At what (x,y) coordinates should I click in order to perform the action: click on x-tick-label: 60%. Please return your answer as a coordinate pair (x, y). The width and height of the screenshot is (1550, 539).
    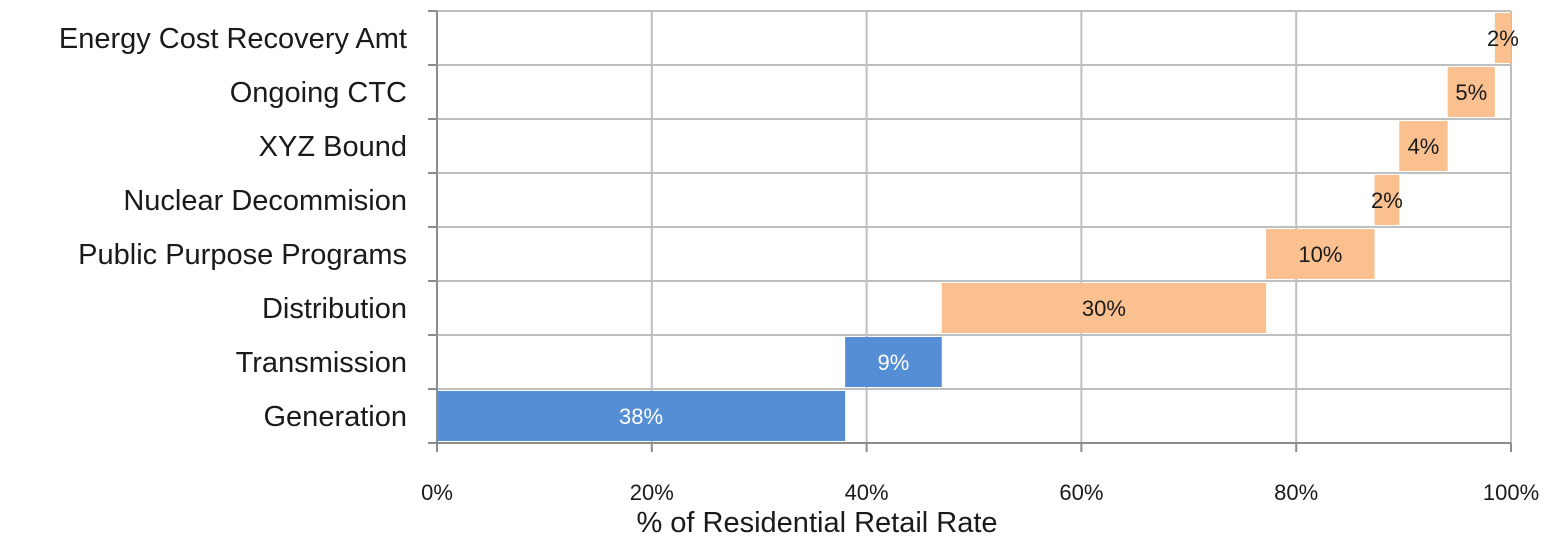
    Looking at the image, I should click on (1081, 492).